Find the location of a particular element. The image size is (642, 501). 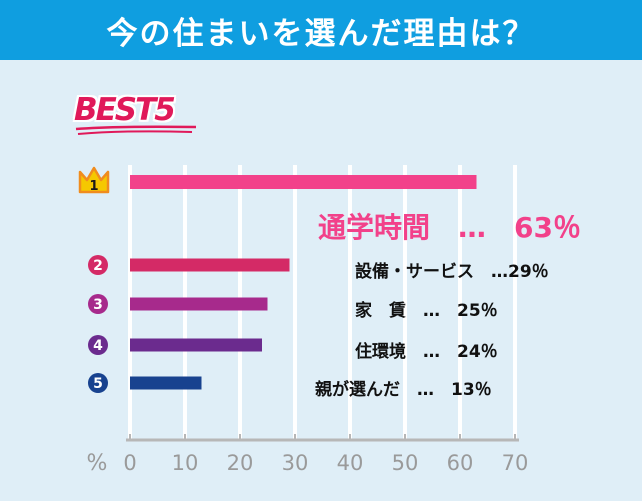

rank-number: 2 is located at coordinates (98, 266).